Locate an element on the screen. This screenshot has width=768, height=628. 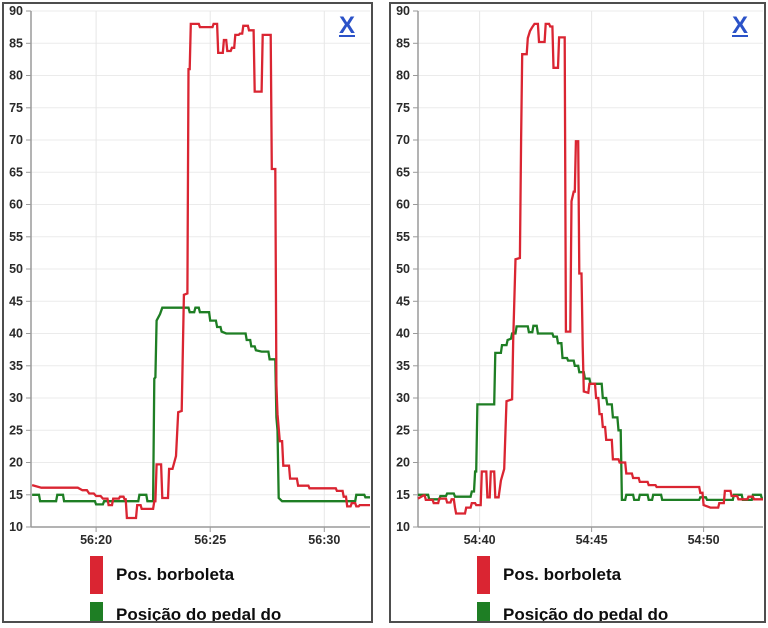
x-axis-tick-label: 54:40 is located at coordinates (480, 540).